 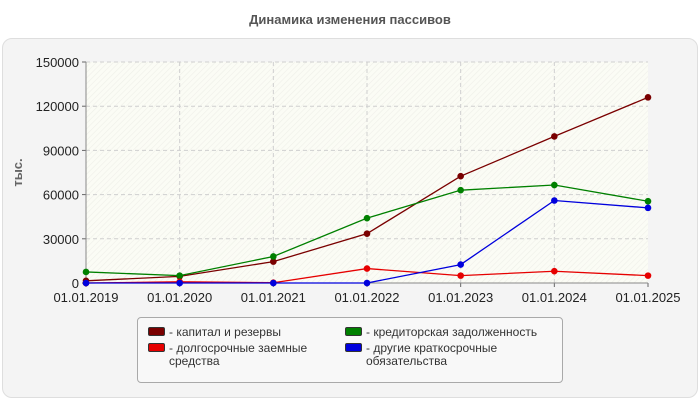 I want to click on legend-label-capital: - капитал и резервы, so click(x=225, y=332).